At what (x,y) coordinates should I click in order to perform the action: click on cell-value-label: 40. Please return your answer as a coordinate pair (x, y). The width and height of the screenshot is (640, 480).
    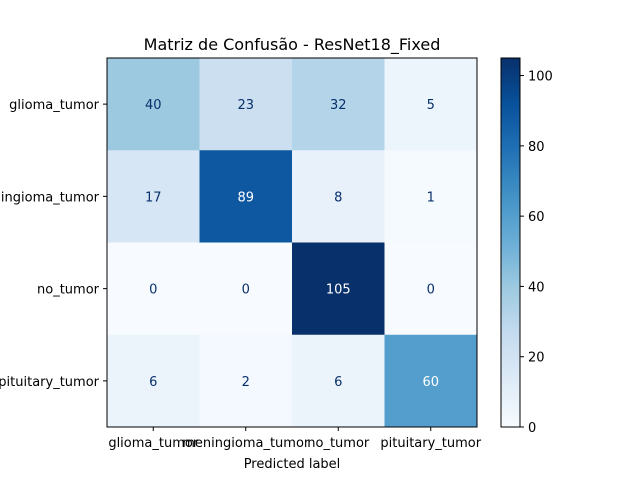
    Looking at the image, I should click on (153, 105).